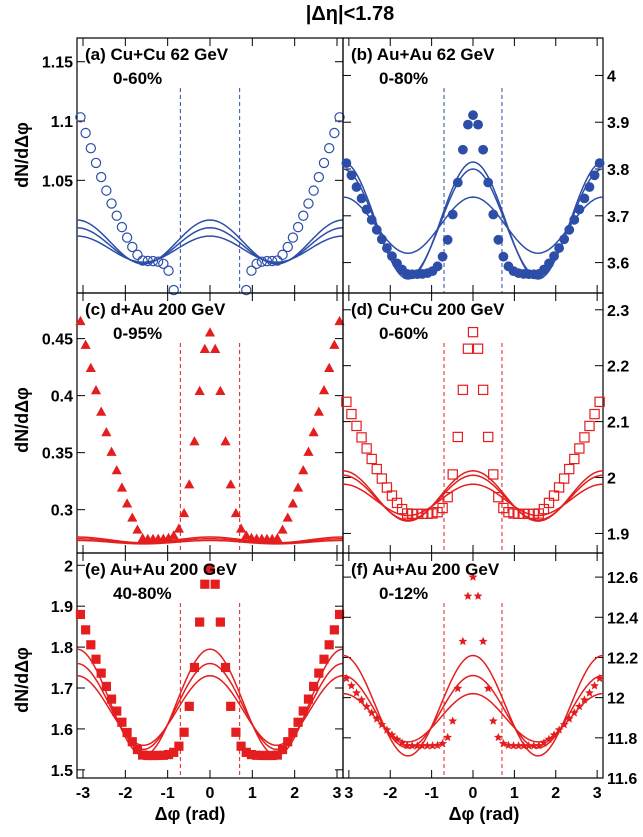 Image resolution: width=643 pixels, height=837 pixels. Describe the element at coordinates (193, 423) in the screenshot. I see `panel-c: 0.3 0.35 0.4 0.45 (c) d+Au 200 GeV 0-95%` at that location.